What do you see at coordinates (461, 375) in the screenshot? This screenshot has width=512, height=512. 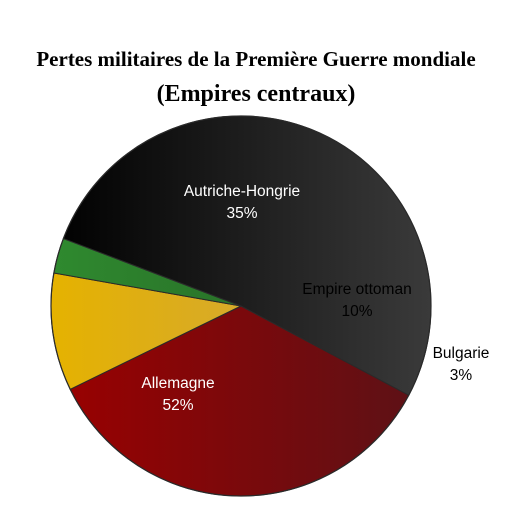 I see `slice-value-bulgarie: 3%` at bounding box center [461, 375].